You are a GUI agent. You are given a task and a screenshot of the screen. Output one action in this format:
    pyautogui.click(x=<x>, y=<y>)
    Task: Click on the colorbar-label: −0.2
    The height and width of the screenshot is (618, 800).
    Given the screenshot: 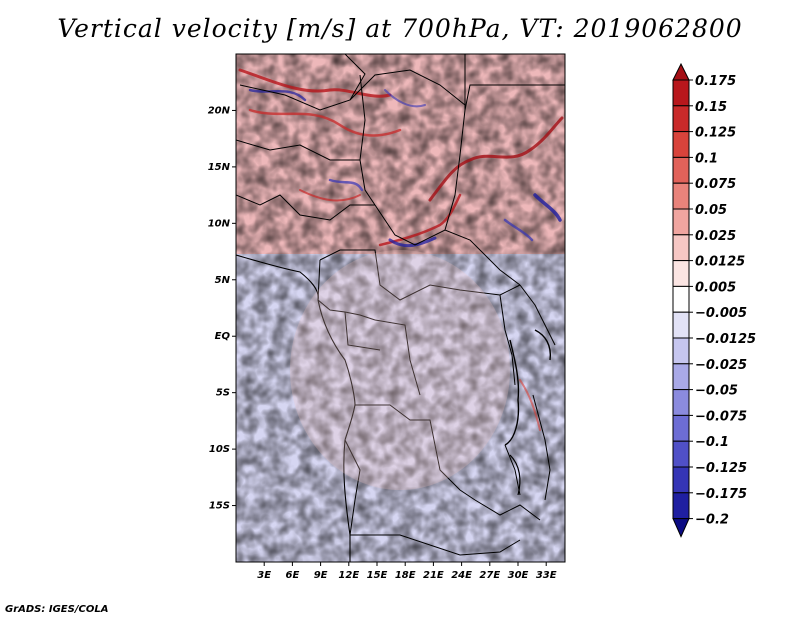 What is the action you would take?
    pyautogui.click(x=712, y=520)
    